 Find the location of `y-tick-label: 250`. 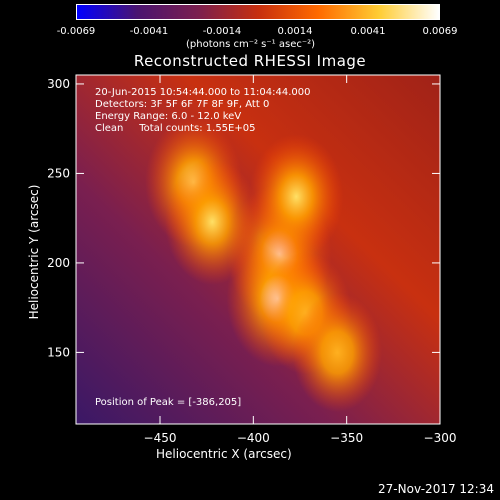

y-tick-label: 250 is located at coordinates (58, 173).